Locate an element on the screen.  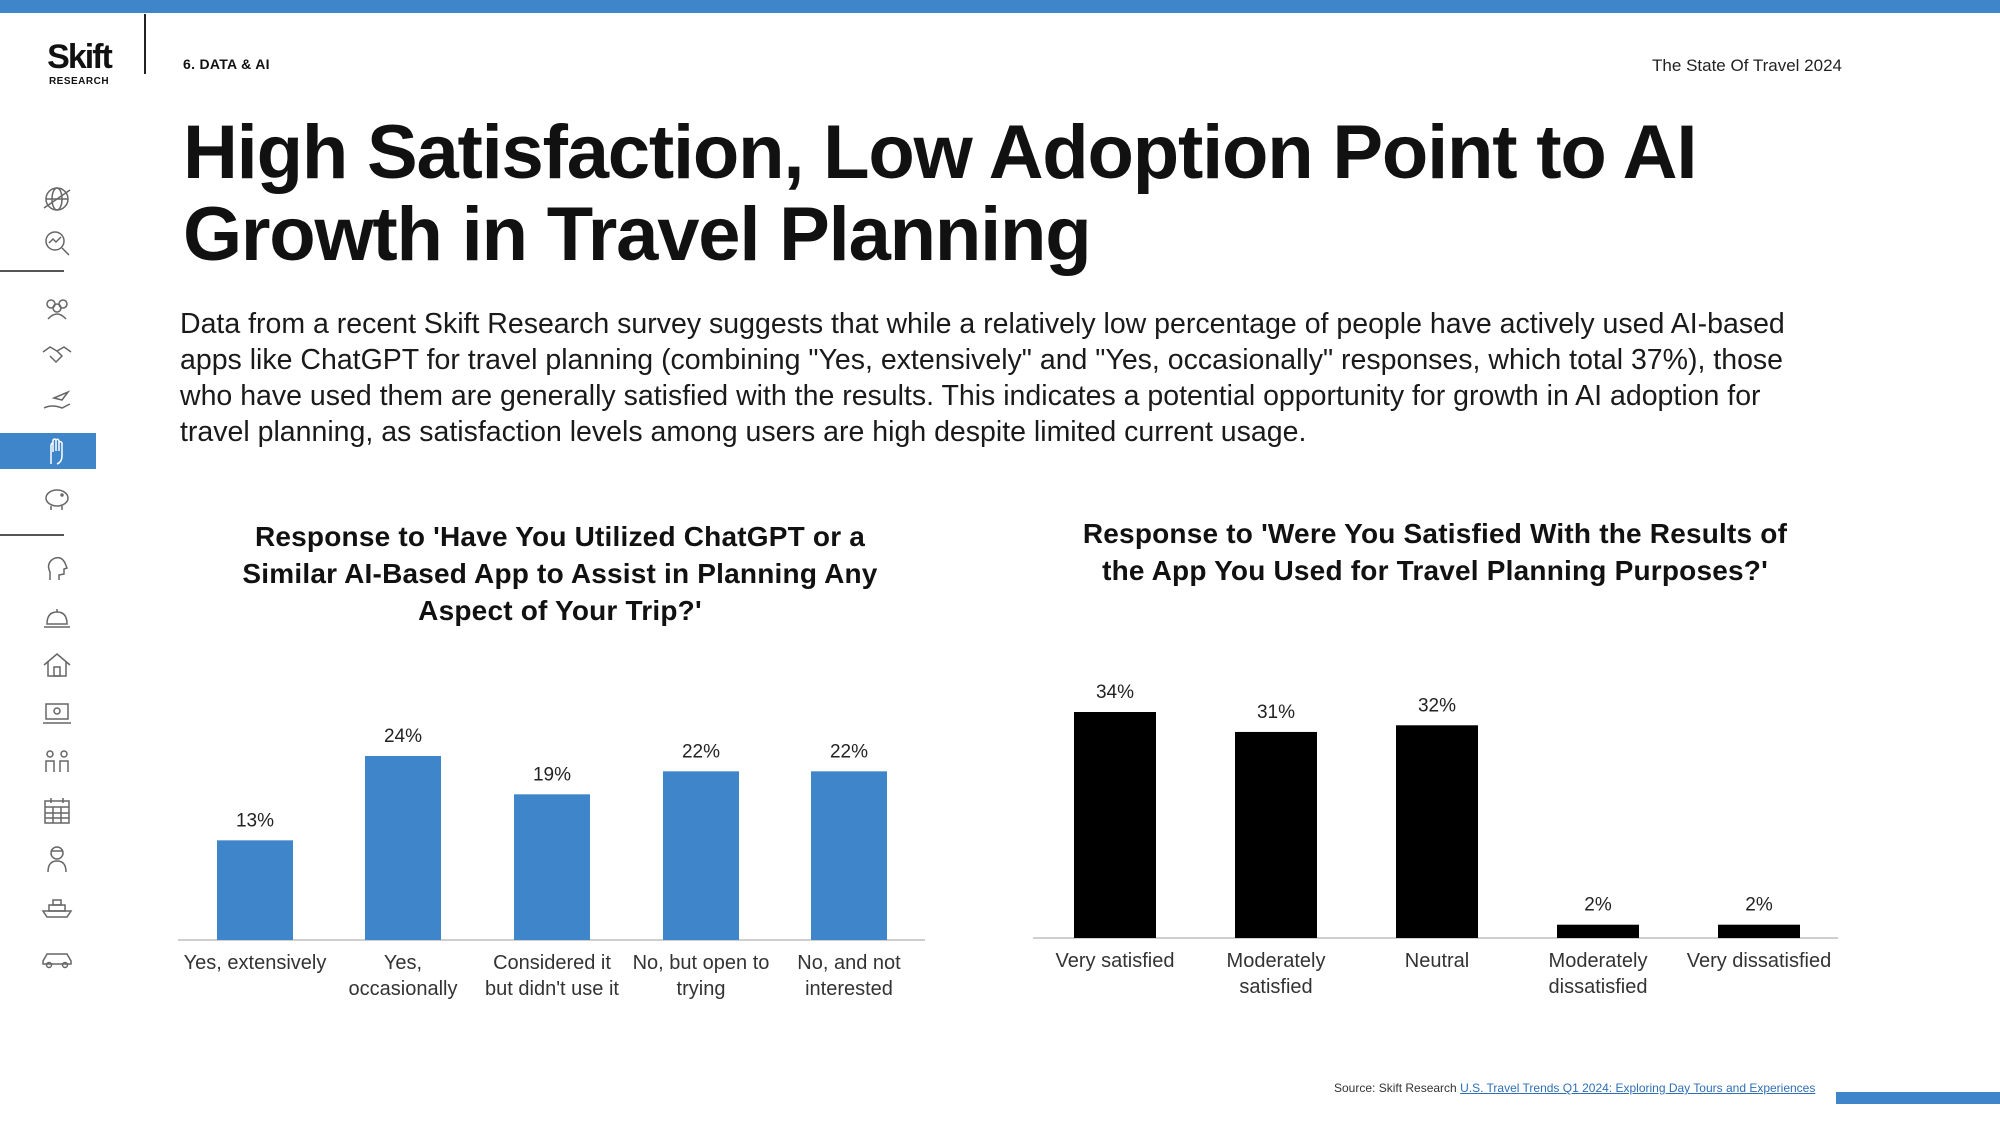
chart2-category-label-1: Very satisfied is located at coordinates (1115, 961).